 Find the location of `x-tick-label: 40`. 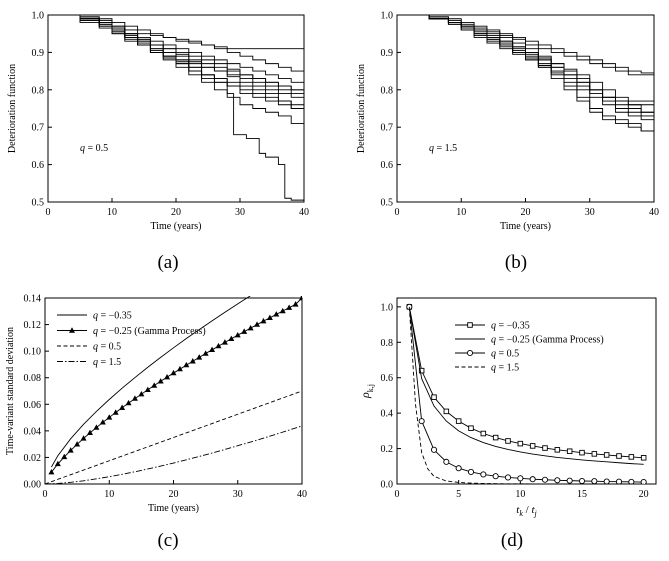

x-tick-label: 40 is located at coordinates (302, 494).